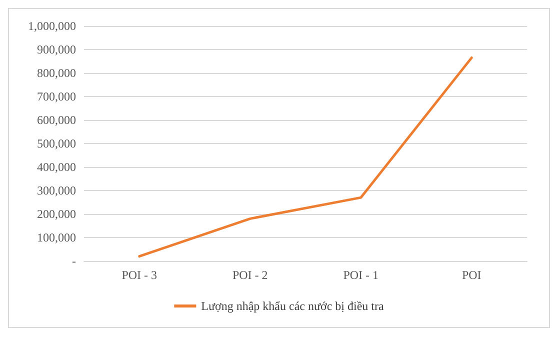 The width and height of the screenshot is (560, 338). Describe the element at coordinates (56, 167) in the screenshot. I see `y-tick-label: 400,000` at that location.